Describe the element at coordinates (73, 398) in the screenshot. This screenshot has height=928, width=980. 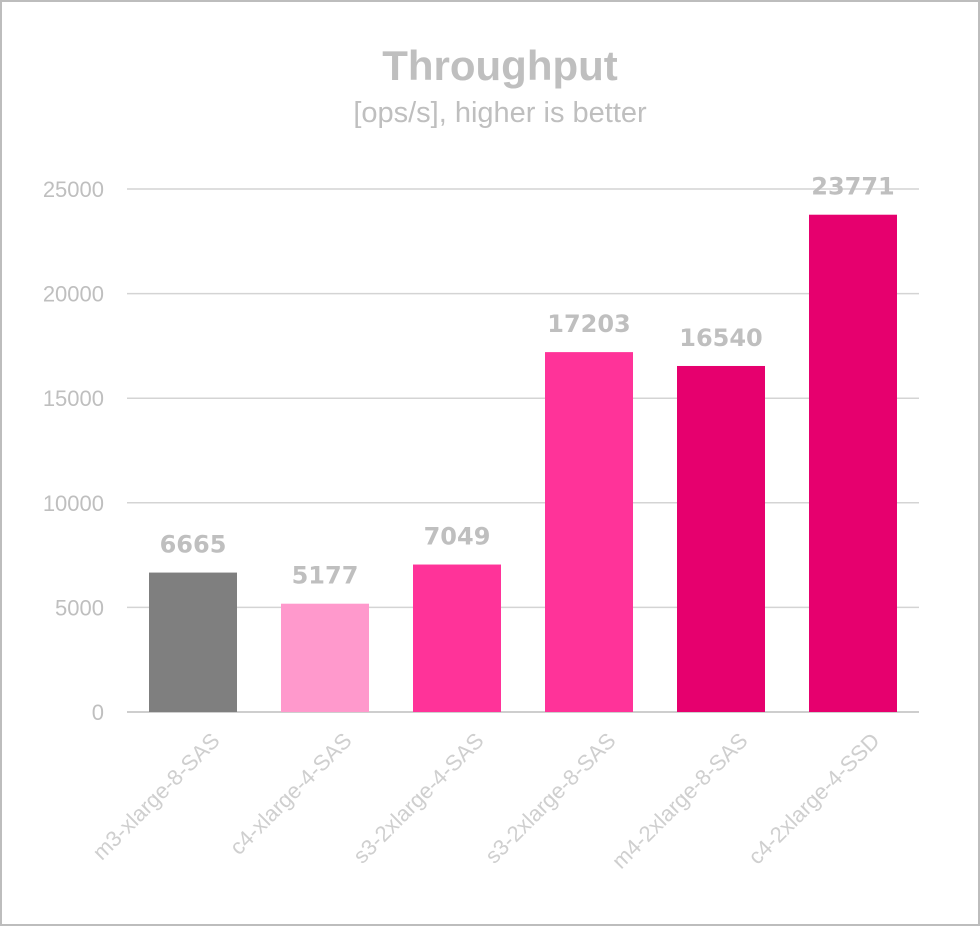
I see `y-tick-label: 15000` at that location.